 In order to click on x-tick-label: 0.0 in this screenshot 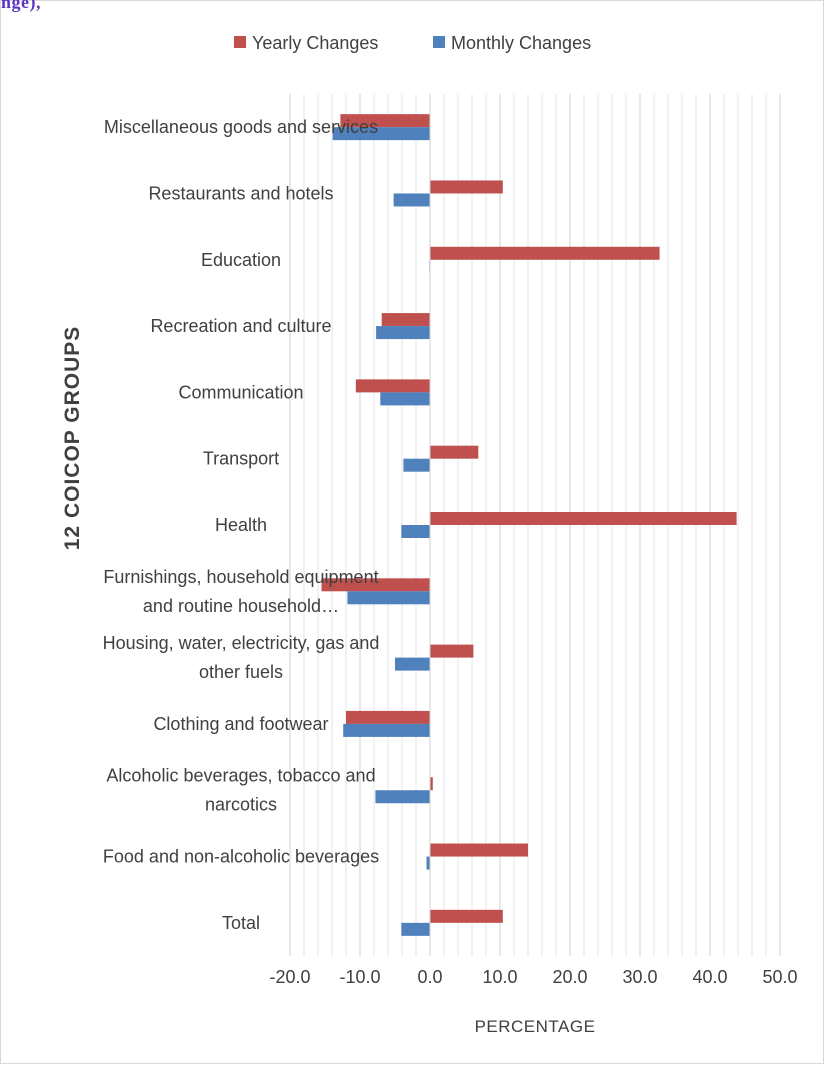, I will do `click(429, 977)`.